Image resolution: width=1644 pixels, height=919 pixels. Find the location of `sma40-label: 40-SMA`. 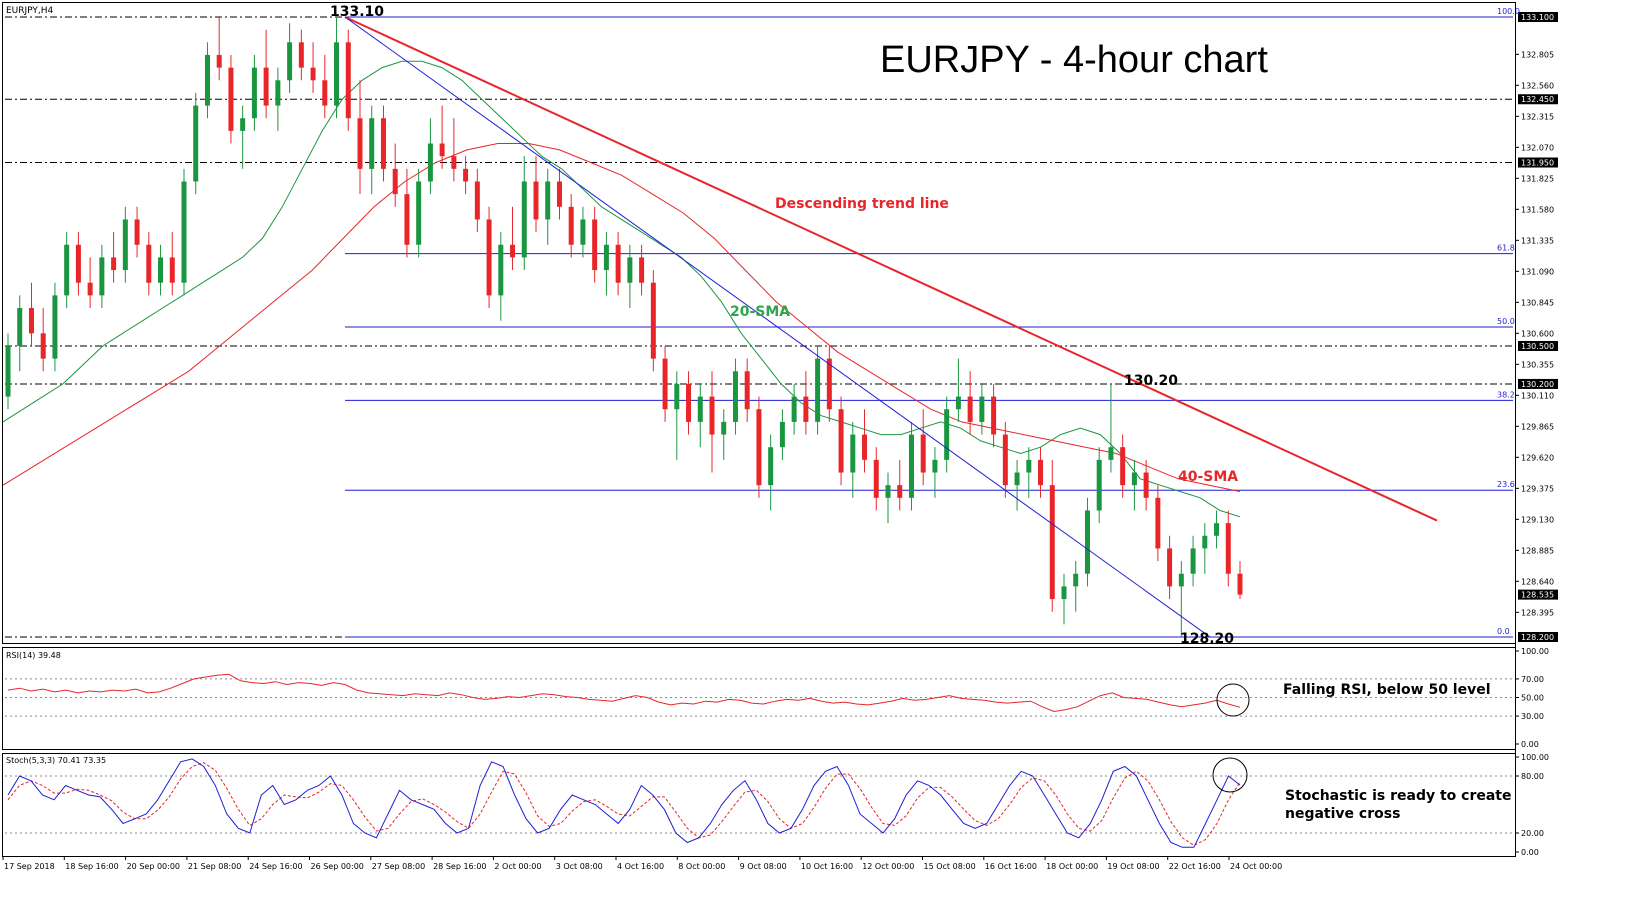

sma40-label: 40-SMA is located at coordinates (1208, 477).